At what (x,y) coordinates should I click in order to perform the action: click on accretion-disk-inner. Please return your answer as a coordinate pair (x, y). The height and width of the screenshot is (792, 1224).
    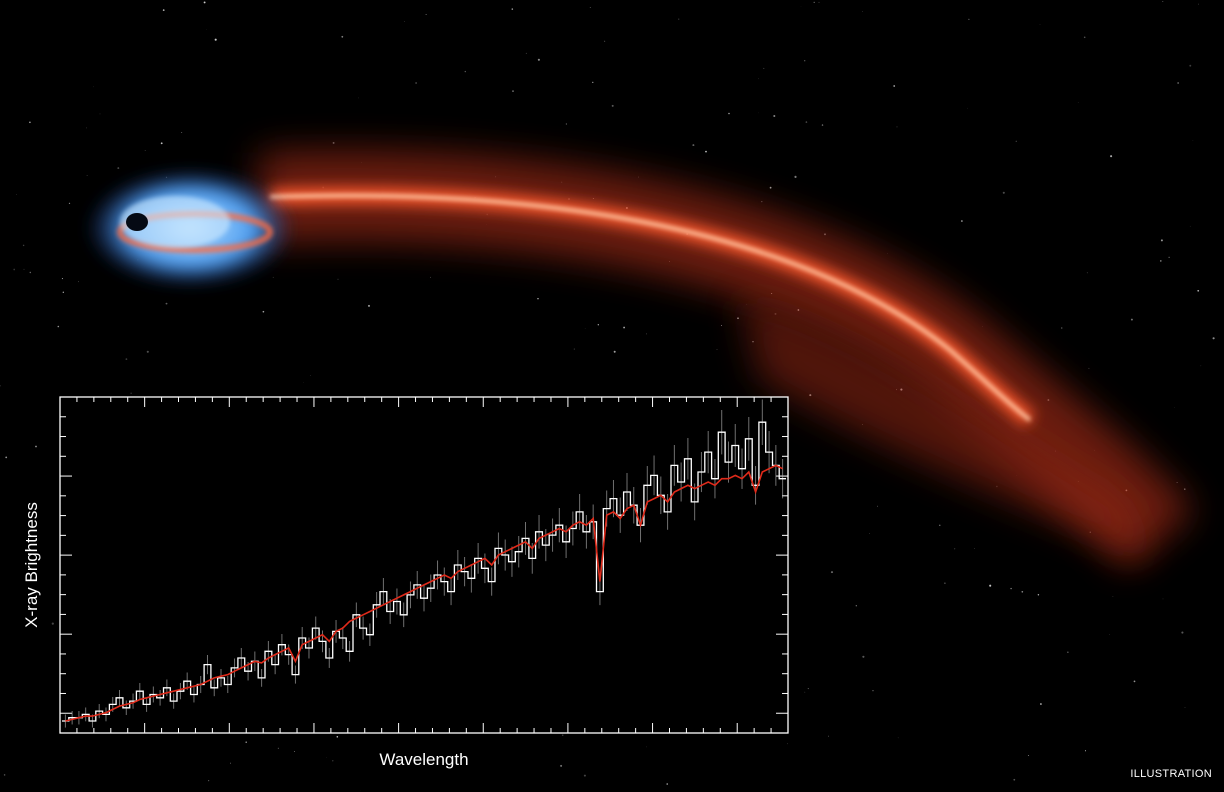
    Looking at the image, I should click on (175, 222).